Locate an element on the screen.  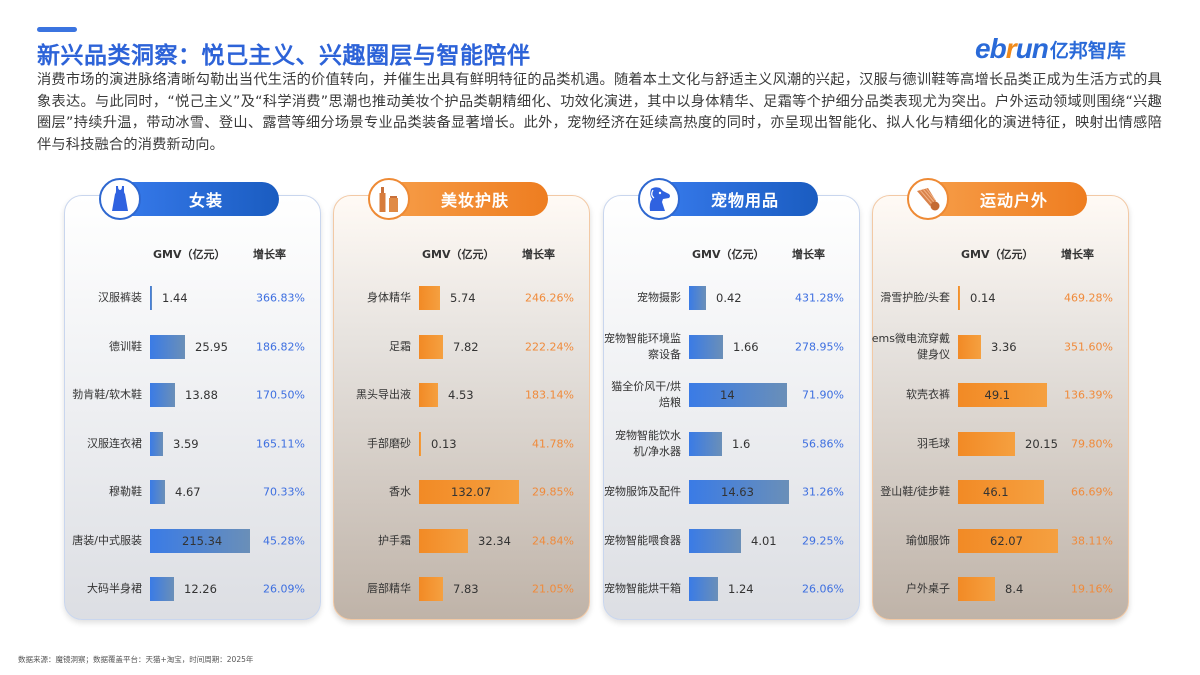
gmv-value: 14.63 is located at coordinates (737, 492).